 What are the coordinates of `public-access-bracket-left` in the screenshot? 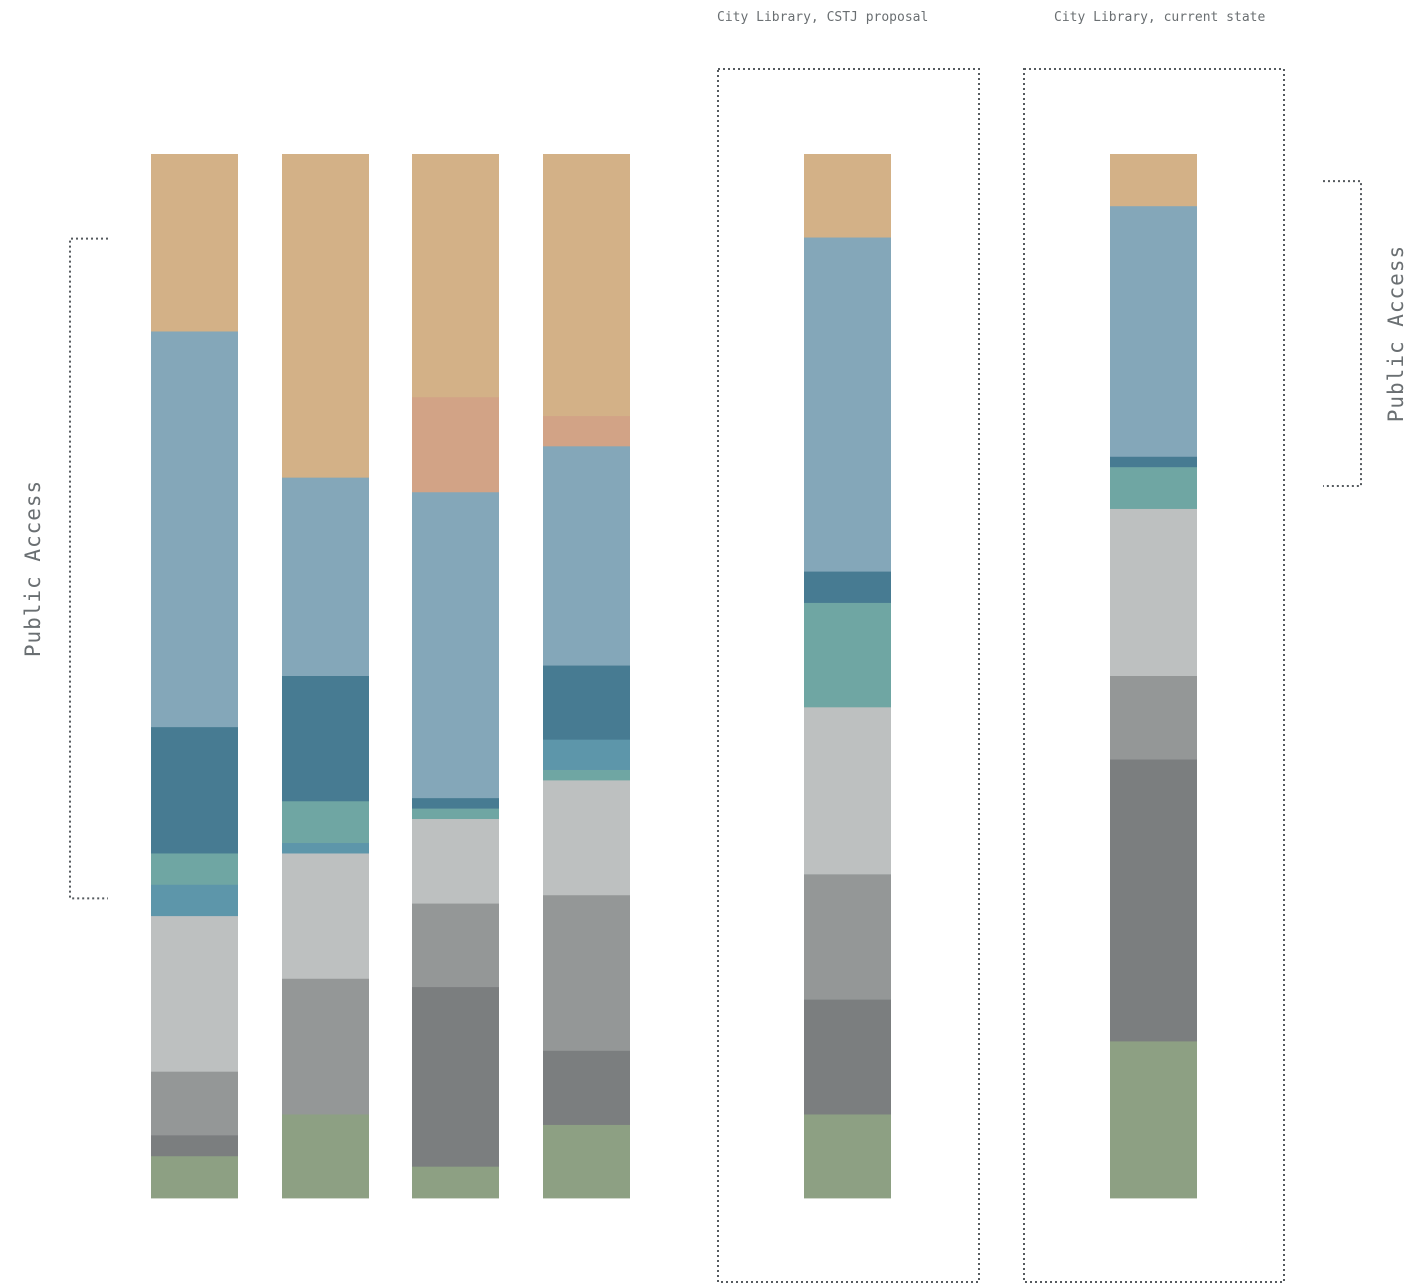 It's located at (88, 568).